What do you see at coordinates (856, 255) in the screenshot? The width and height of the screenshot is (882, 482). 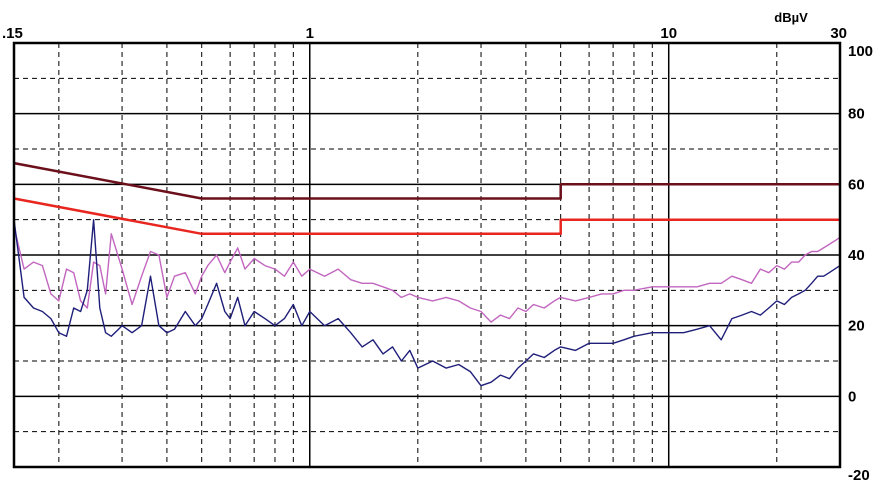 I see `y-tick-label: 40` at bounding box center [856, 255].